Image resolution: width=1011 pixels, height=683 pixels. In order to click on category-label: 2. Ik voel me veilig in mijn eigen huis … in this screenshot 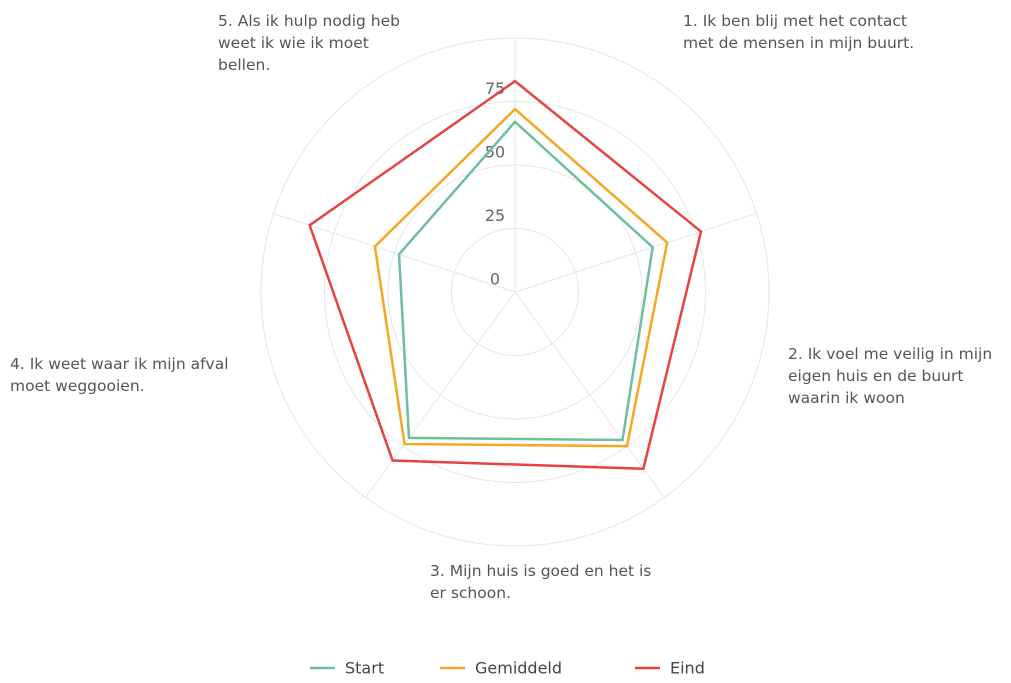, I will do `click(890, 376)`.